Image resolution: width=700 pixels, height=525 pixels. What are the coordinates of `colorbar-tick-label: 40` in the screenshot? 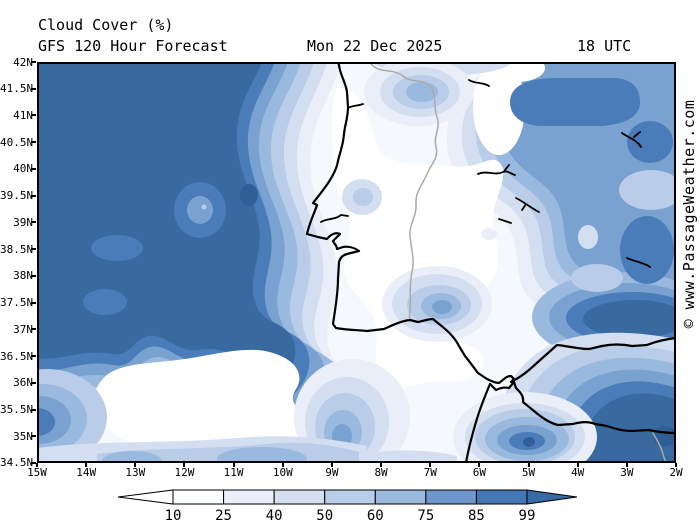 It's located at (274, 516).